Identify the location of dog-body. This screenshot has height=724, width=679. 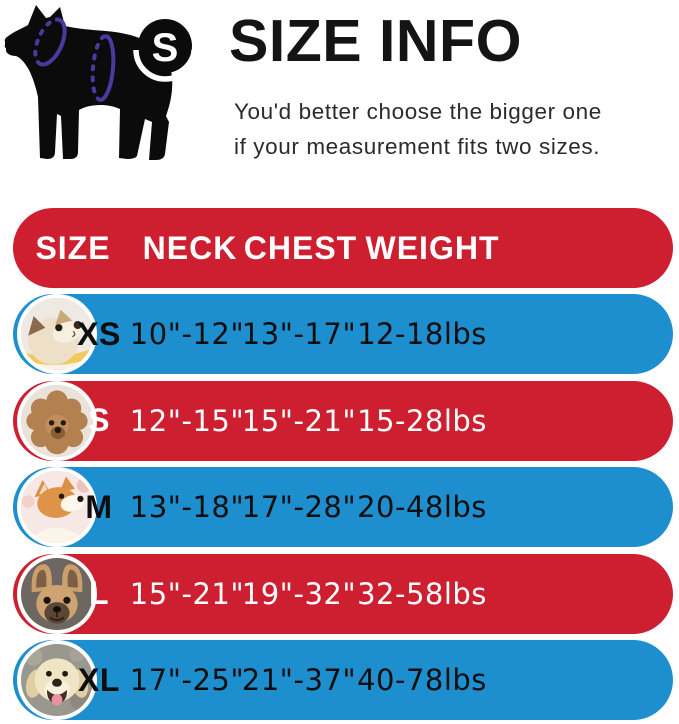
(88, 82).